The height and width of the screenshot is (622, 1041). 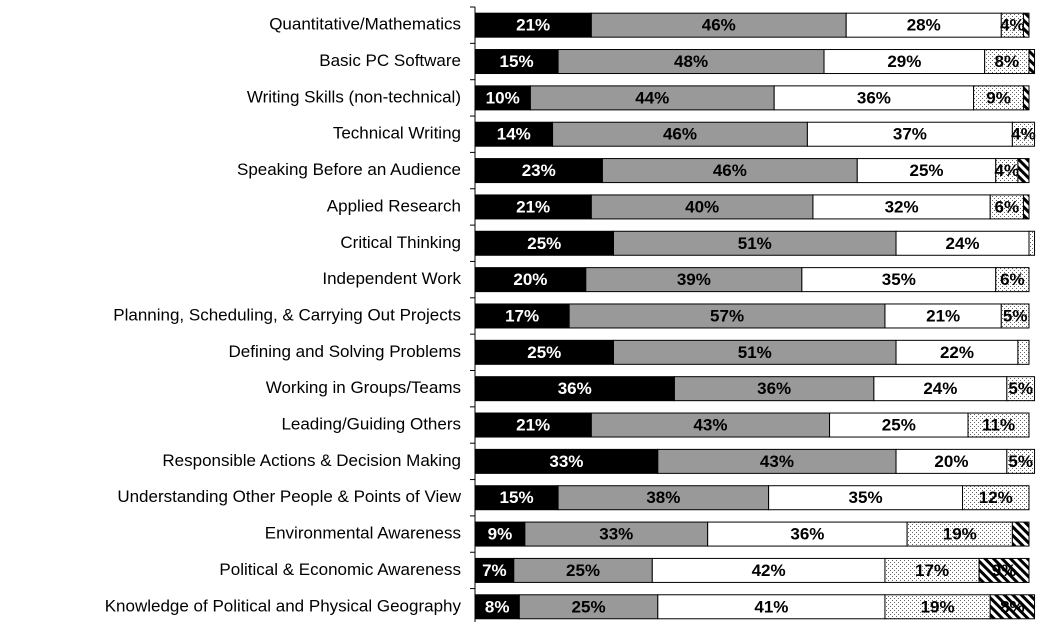 What do you see at coordinates (340, 569) in the screenshot?
I see `category-label: Political & Economic Awareness` at bounding box center [340, 569].